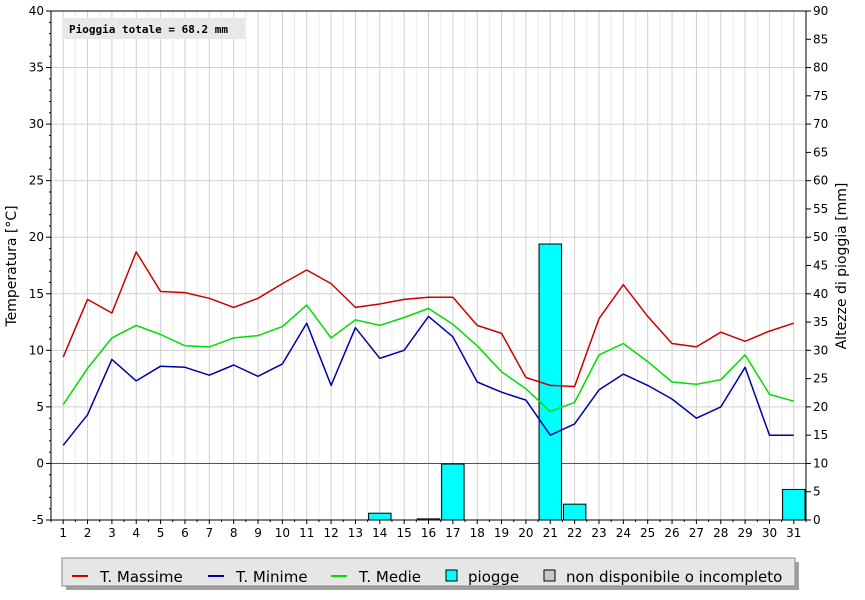  Describe the element at coordinates (550, 533) in the screenshot. I see `x-tick-label: 21` at that location.